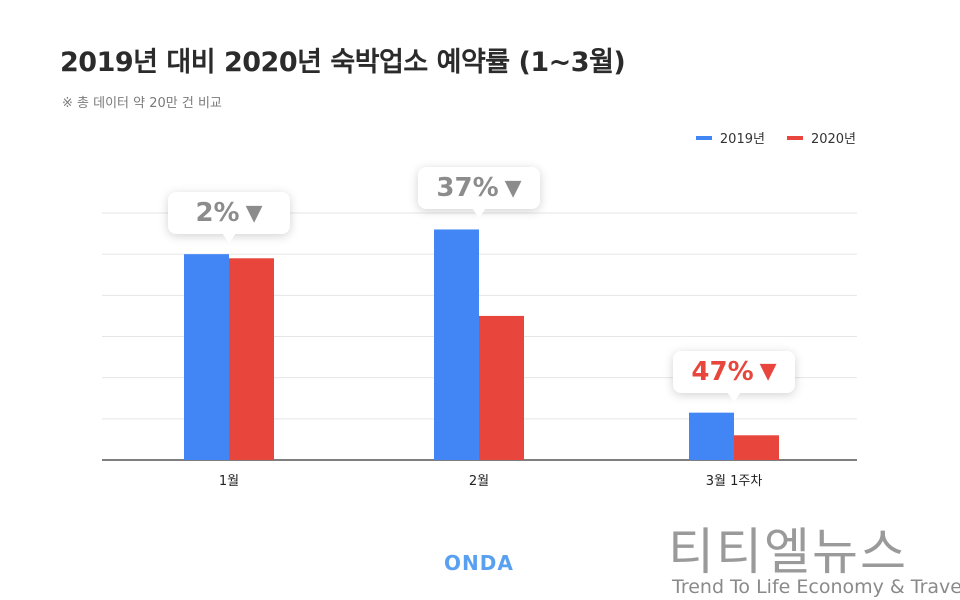 This screenshot has height=600, width=960. I want to click on chart-legend: 2019년 2020년, so click(775, 137).